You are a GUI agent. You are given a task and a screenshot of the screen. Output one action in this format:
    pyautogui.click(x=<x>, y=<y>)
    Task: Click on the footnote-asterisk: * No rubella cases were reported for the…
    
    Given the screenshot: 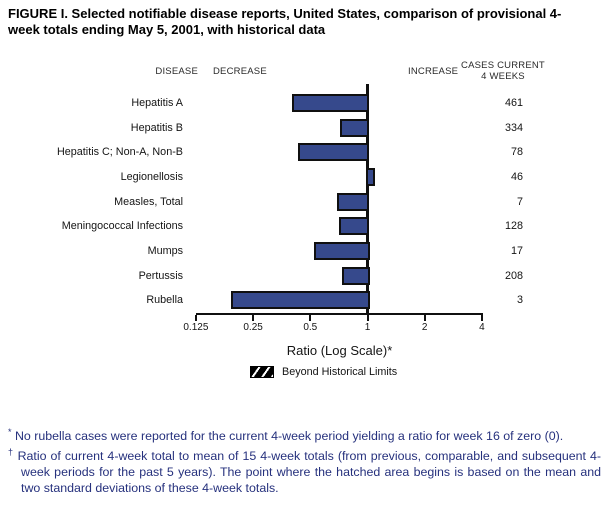 What is the action you would take?
    pyautogui.click(x=304, y=434)
    